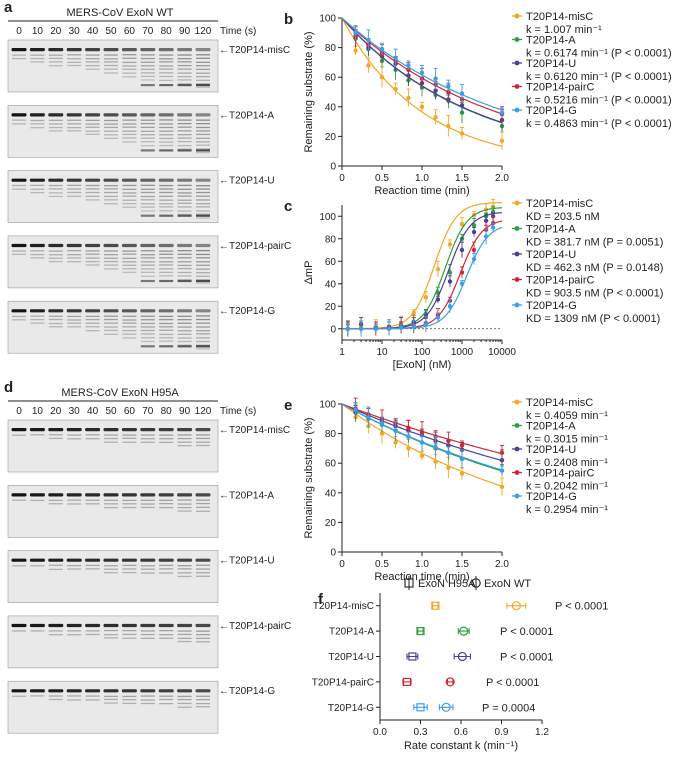  What do you see at coordinates (56, 411) in the screenshot?
I see `time-label-d-2: 20` at bounding box center [56, 411].